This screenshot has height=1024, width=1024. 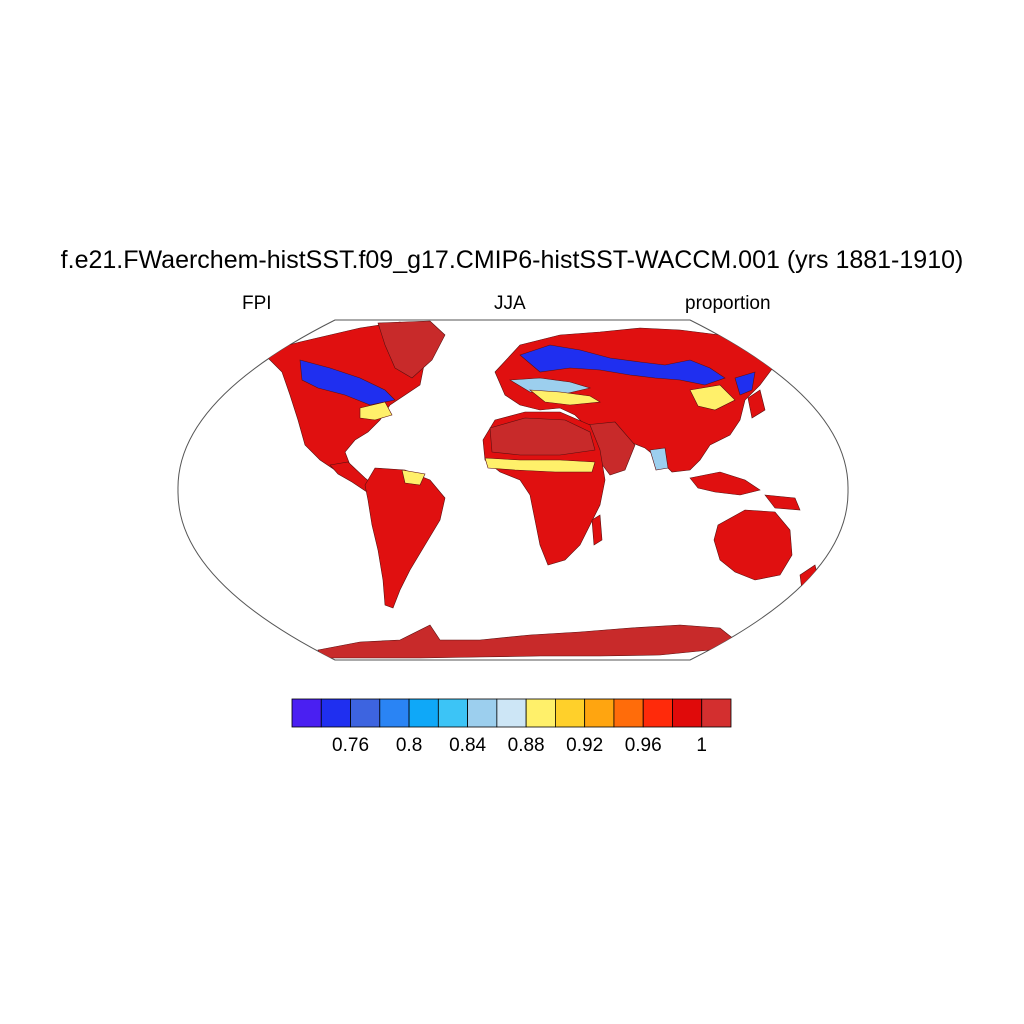 What do you see at coordinates (405, 538) in the screenshot?
I see `south-america` at bounding box center [405, 538].